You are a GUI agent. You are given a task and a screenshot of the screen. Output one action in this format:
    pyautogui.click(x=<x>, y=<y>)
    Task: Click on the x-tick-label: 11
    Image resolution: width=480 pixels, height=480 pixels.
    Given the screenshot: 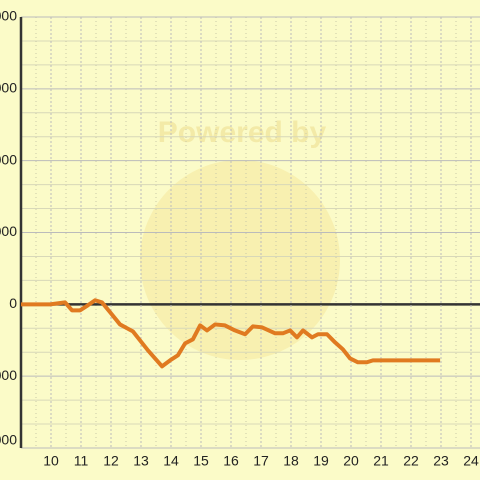 What is the action you would take?
    pyautogui.click(x=81, y=461)
    